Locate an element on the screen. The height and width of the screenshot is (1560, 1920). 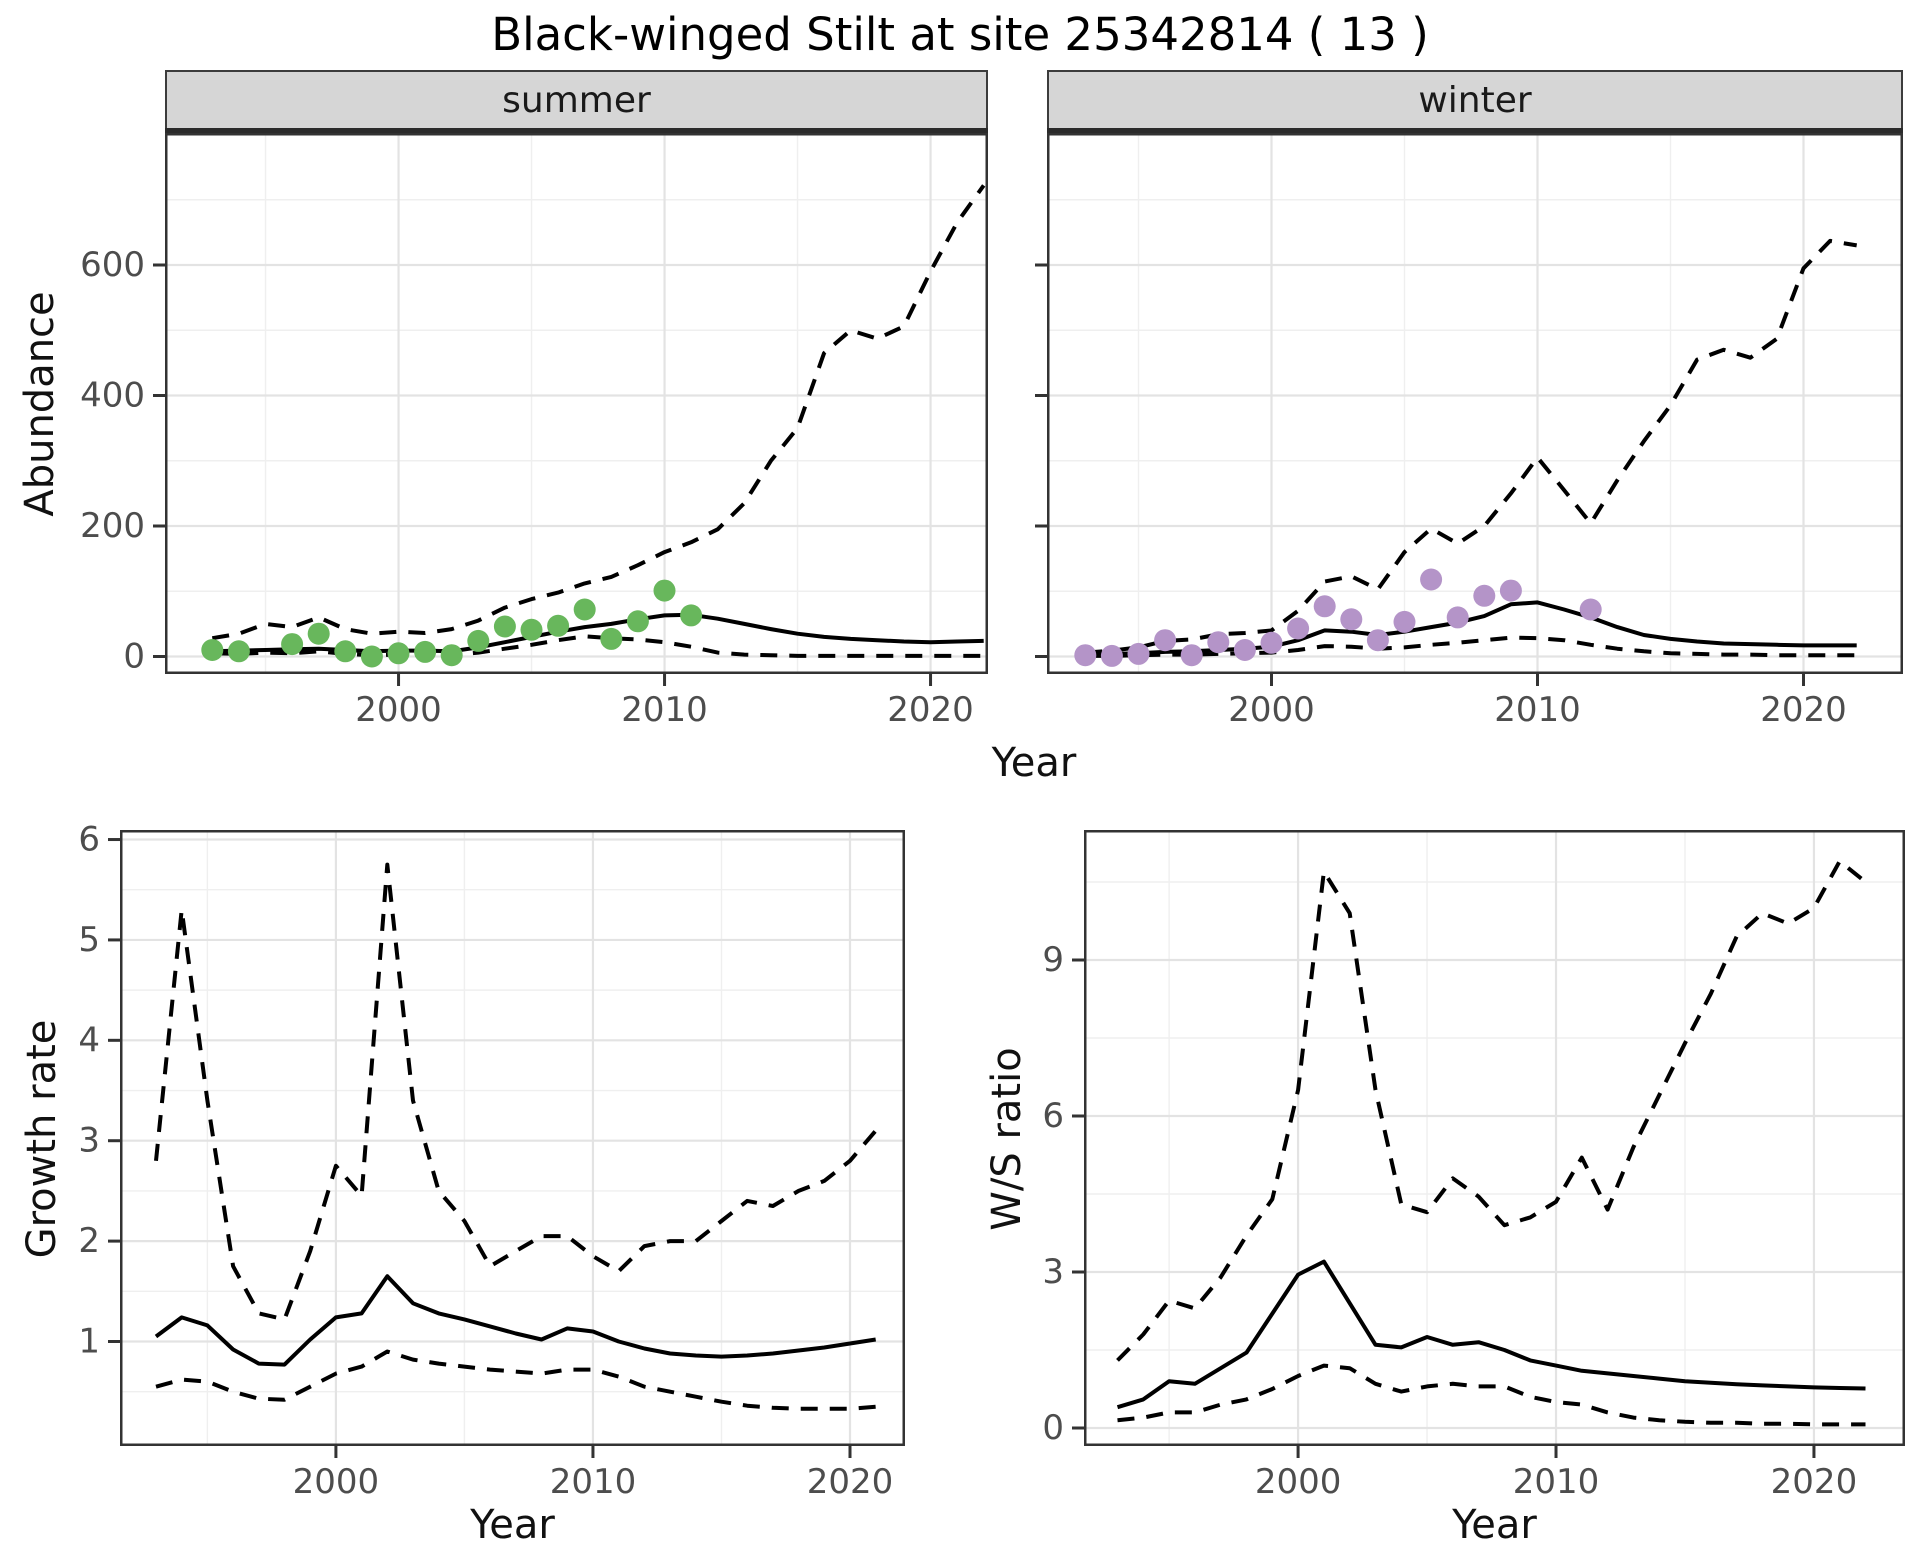
series-growth-rate-lower-95-ci is located at coordinates (515, 1380).